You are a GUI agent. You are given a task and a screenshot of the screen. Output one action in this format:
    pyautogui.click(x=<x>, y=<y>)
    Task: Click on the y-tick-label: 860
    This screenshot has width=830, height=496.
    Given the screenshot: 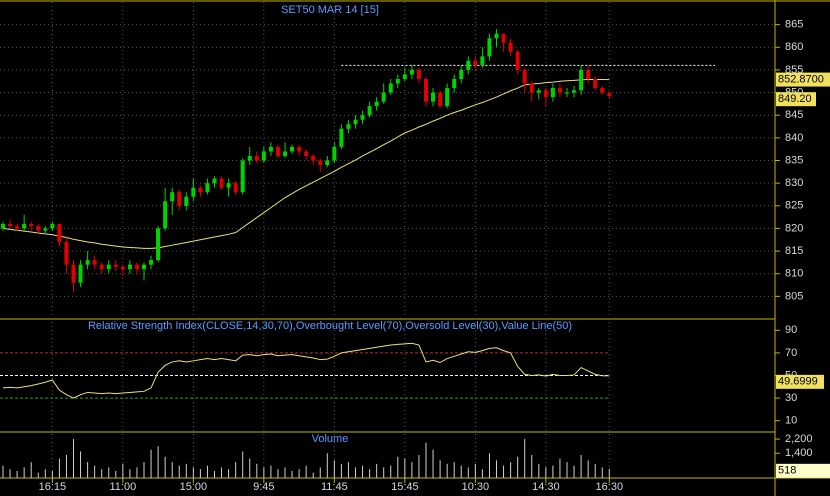 What is the action you would take?
    pyautogui.click(x=794, y=47)
    